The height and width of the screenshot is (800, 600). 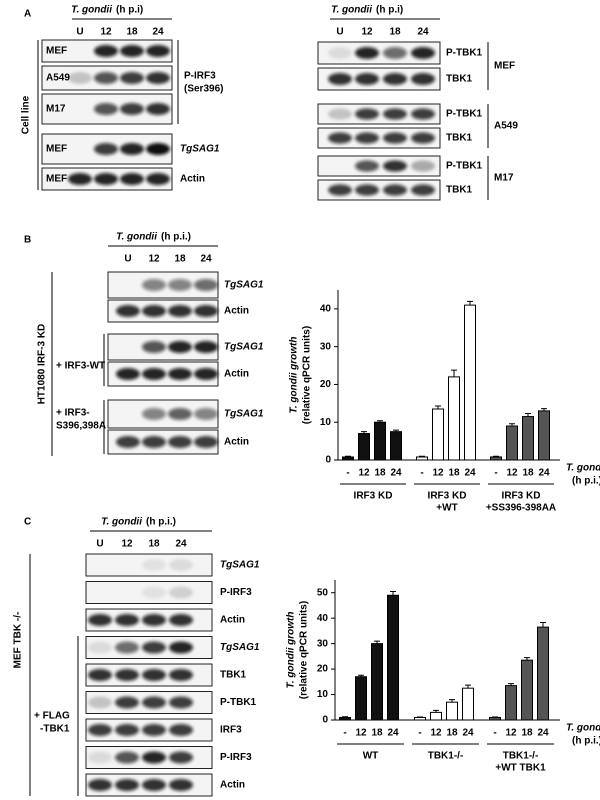 What do you see at coordinates (323, 643) in the screenshot?
I see `y-tick-label: 30` at bounding box center [323, 643].